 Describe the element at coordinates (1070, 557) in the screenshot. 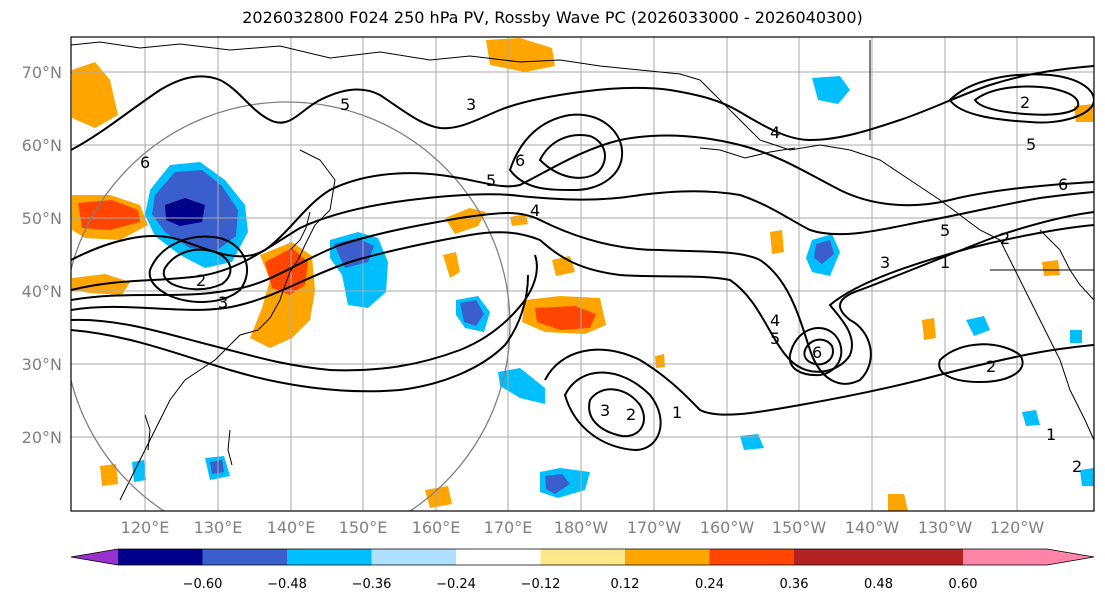

I see `colorbar-extend-high` at that location.